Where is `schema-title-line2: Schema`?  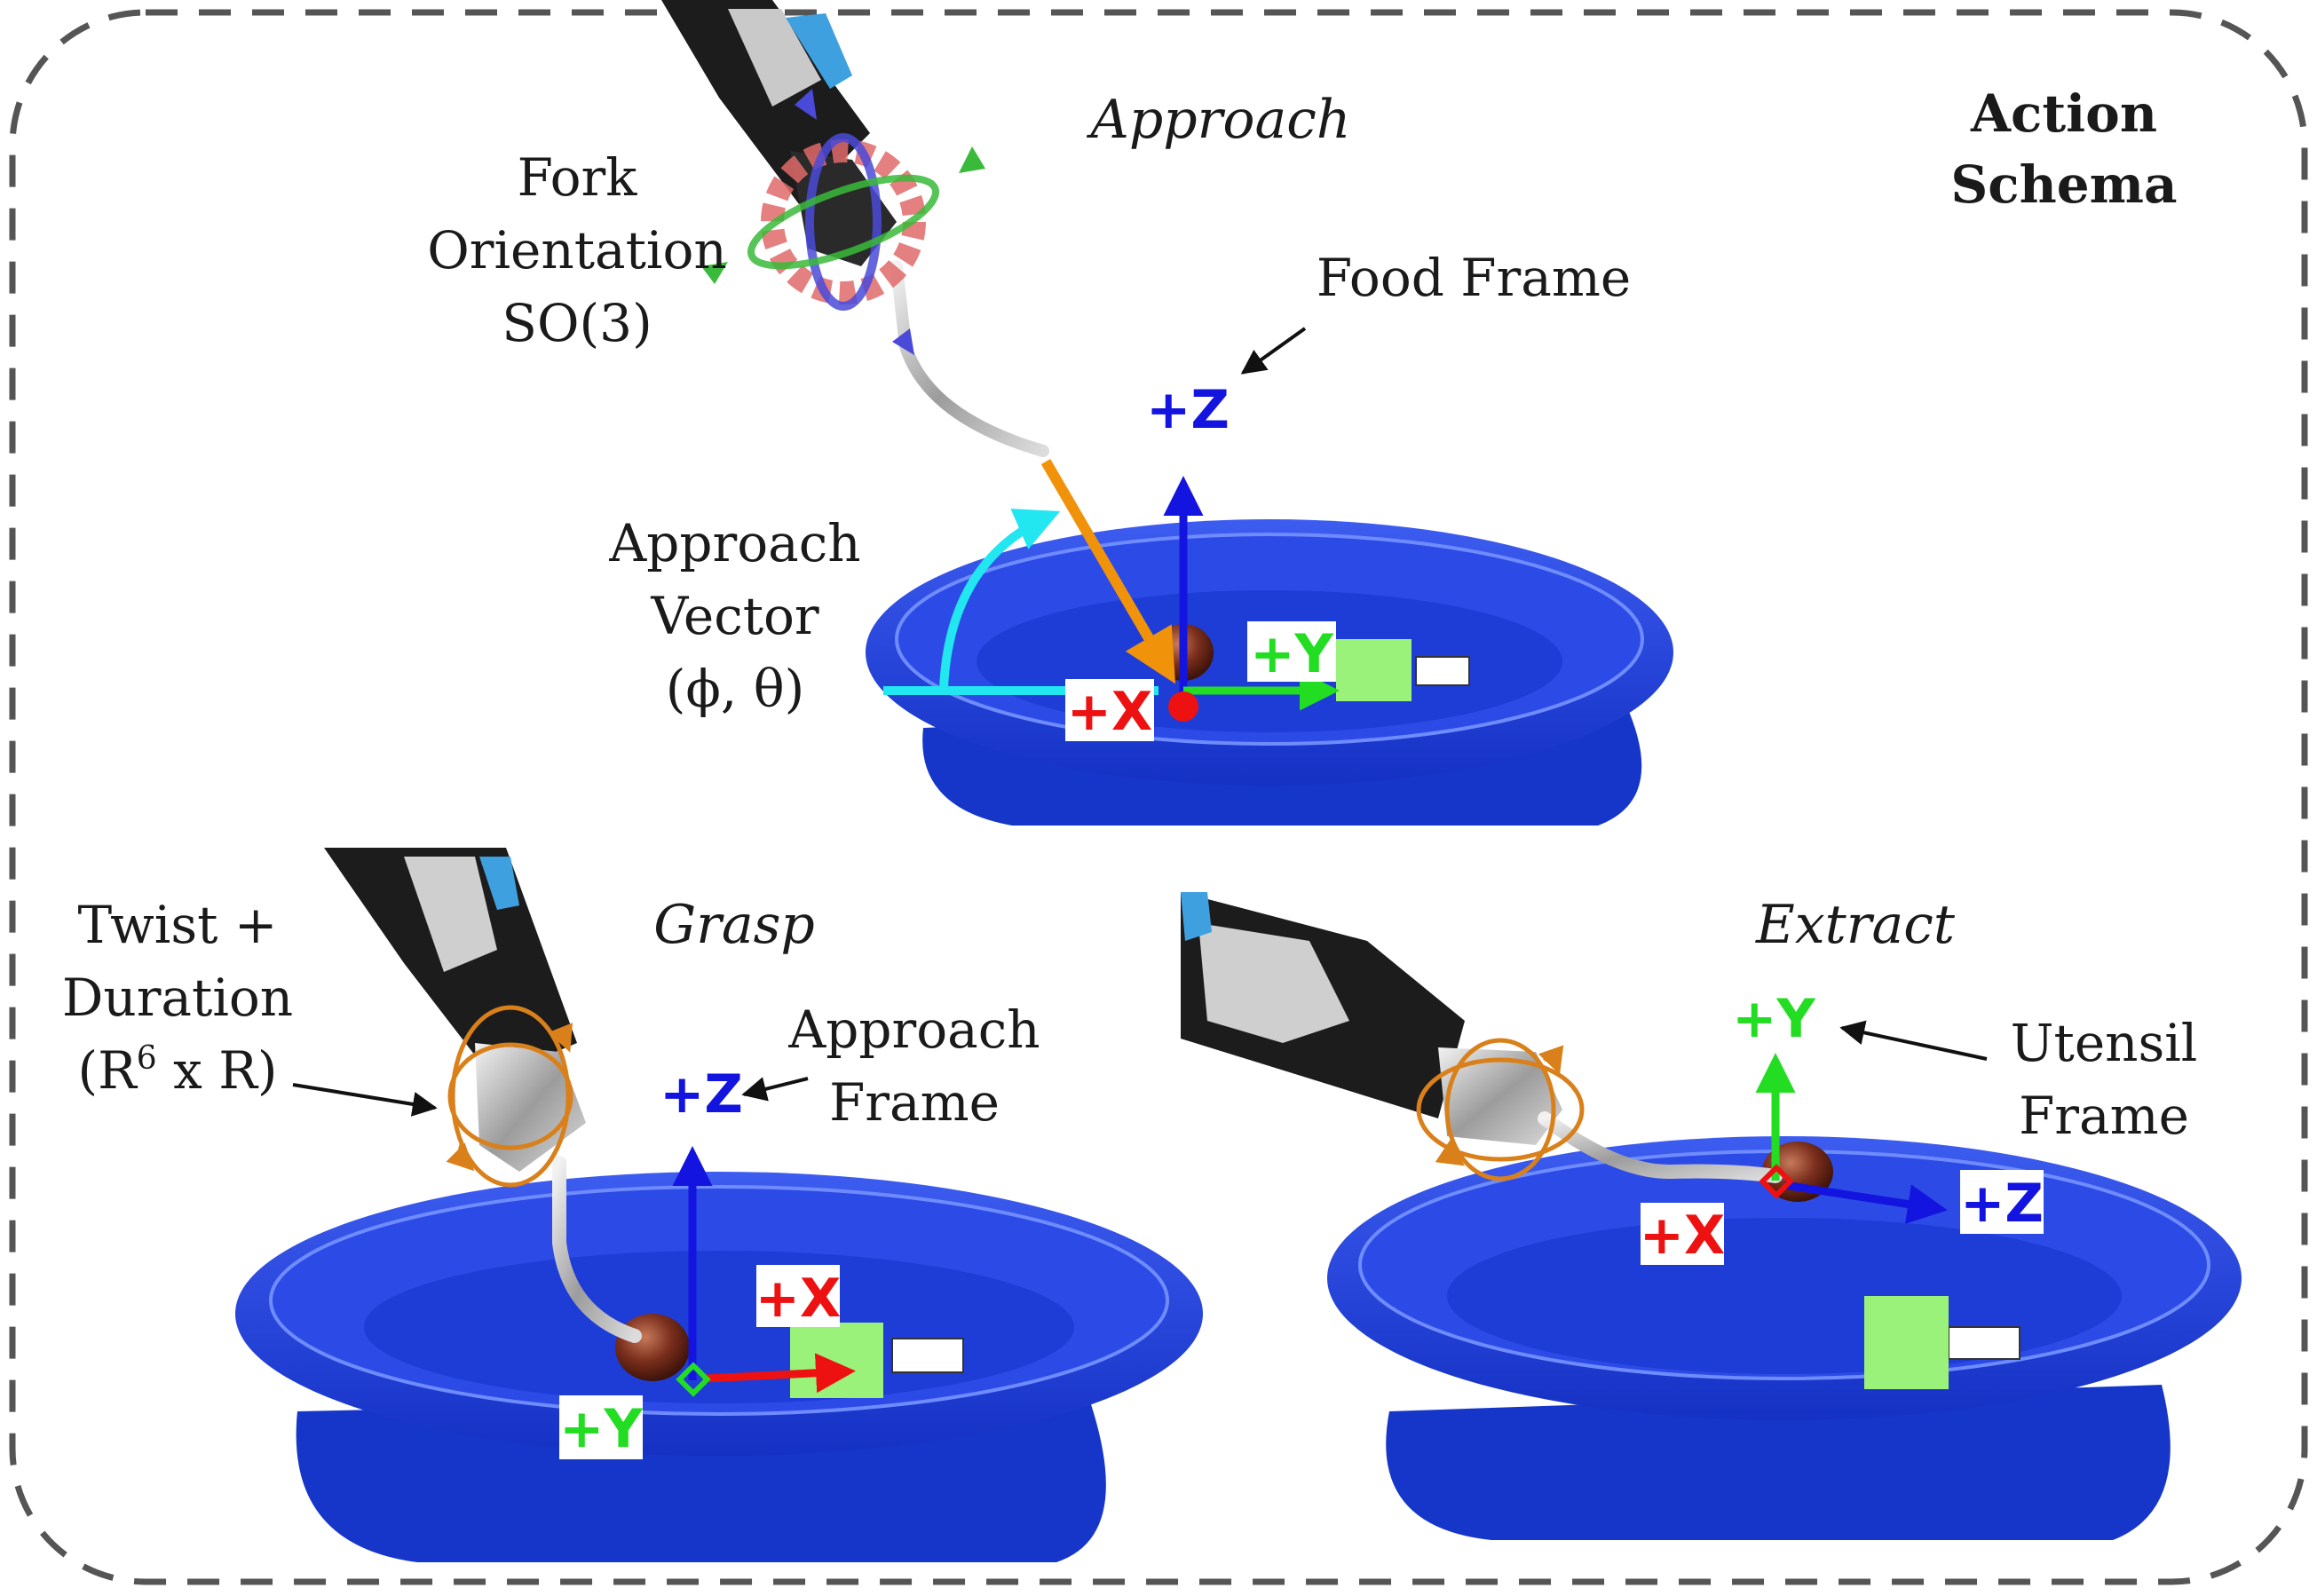 schema-title-line2: Schema is located at coordinates (2063, 184).